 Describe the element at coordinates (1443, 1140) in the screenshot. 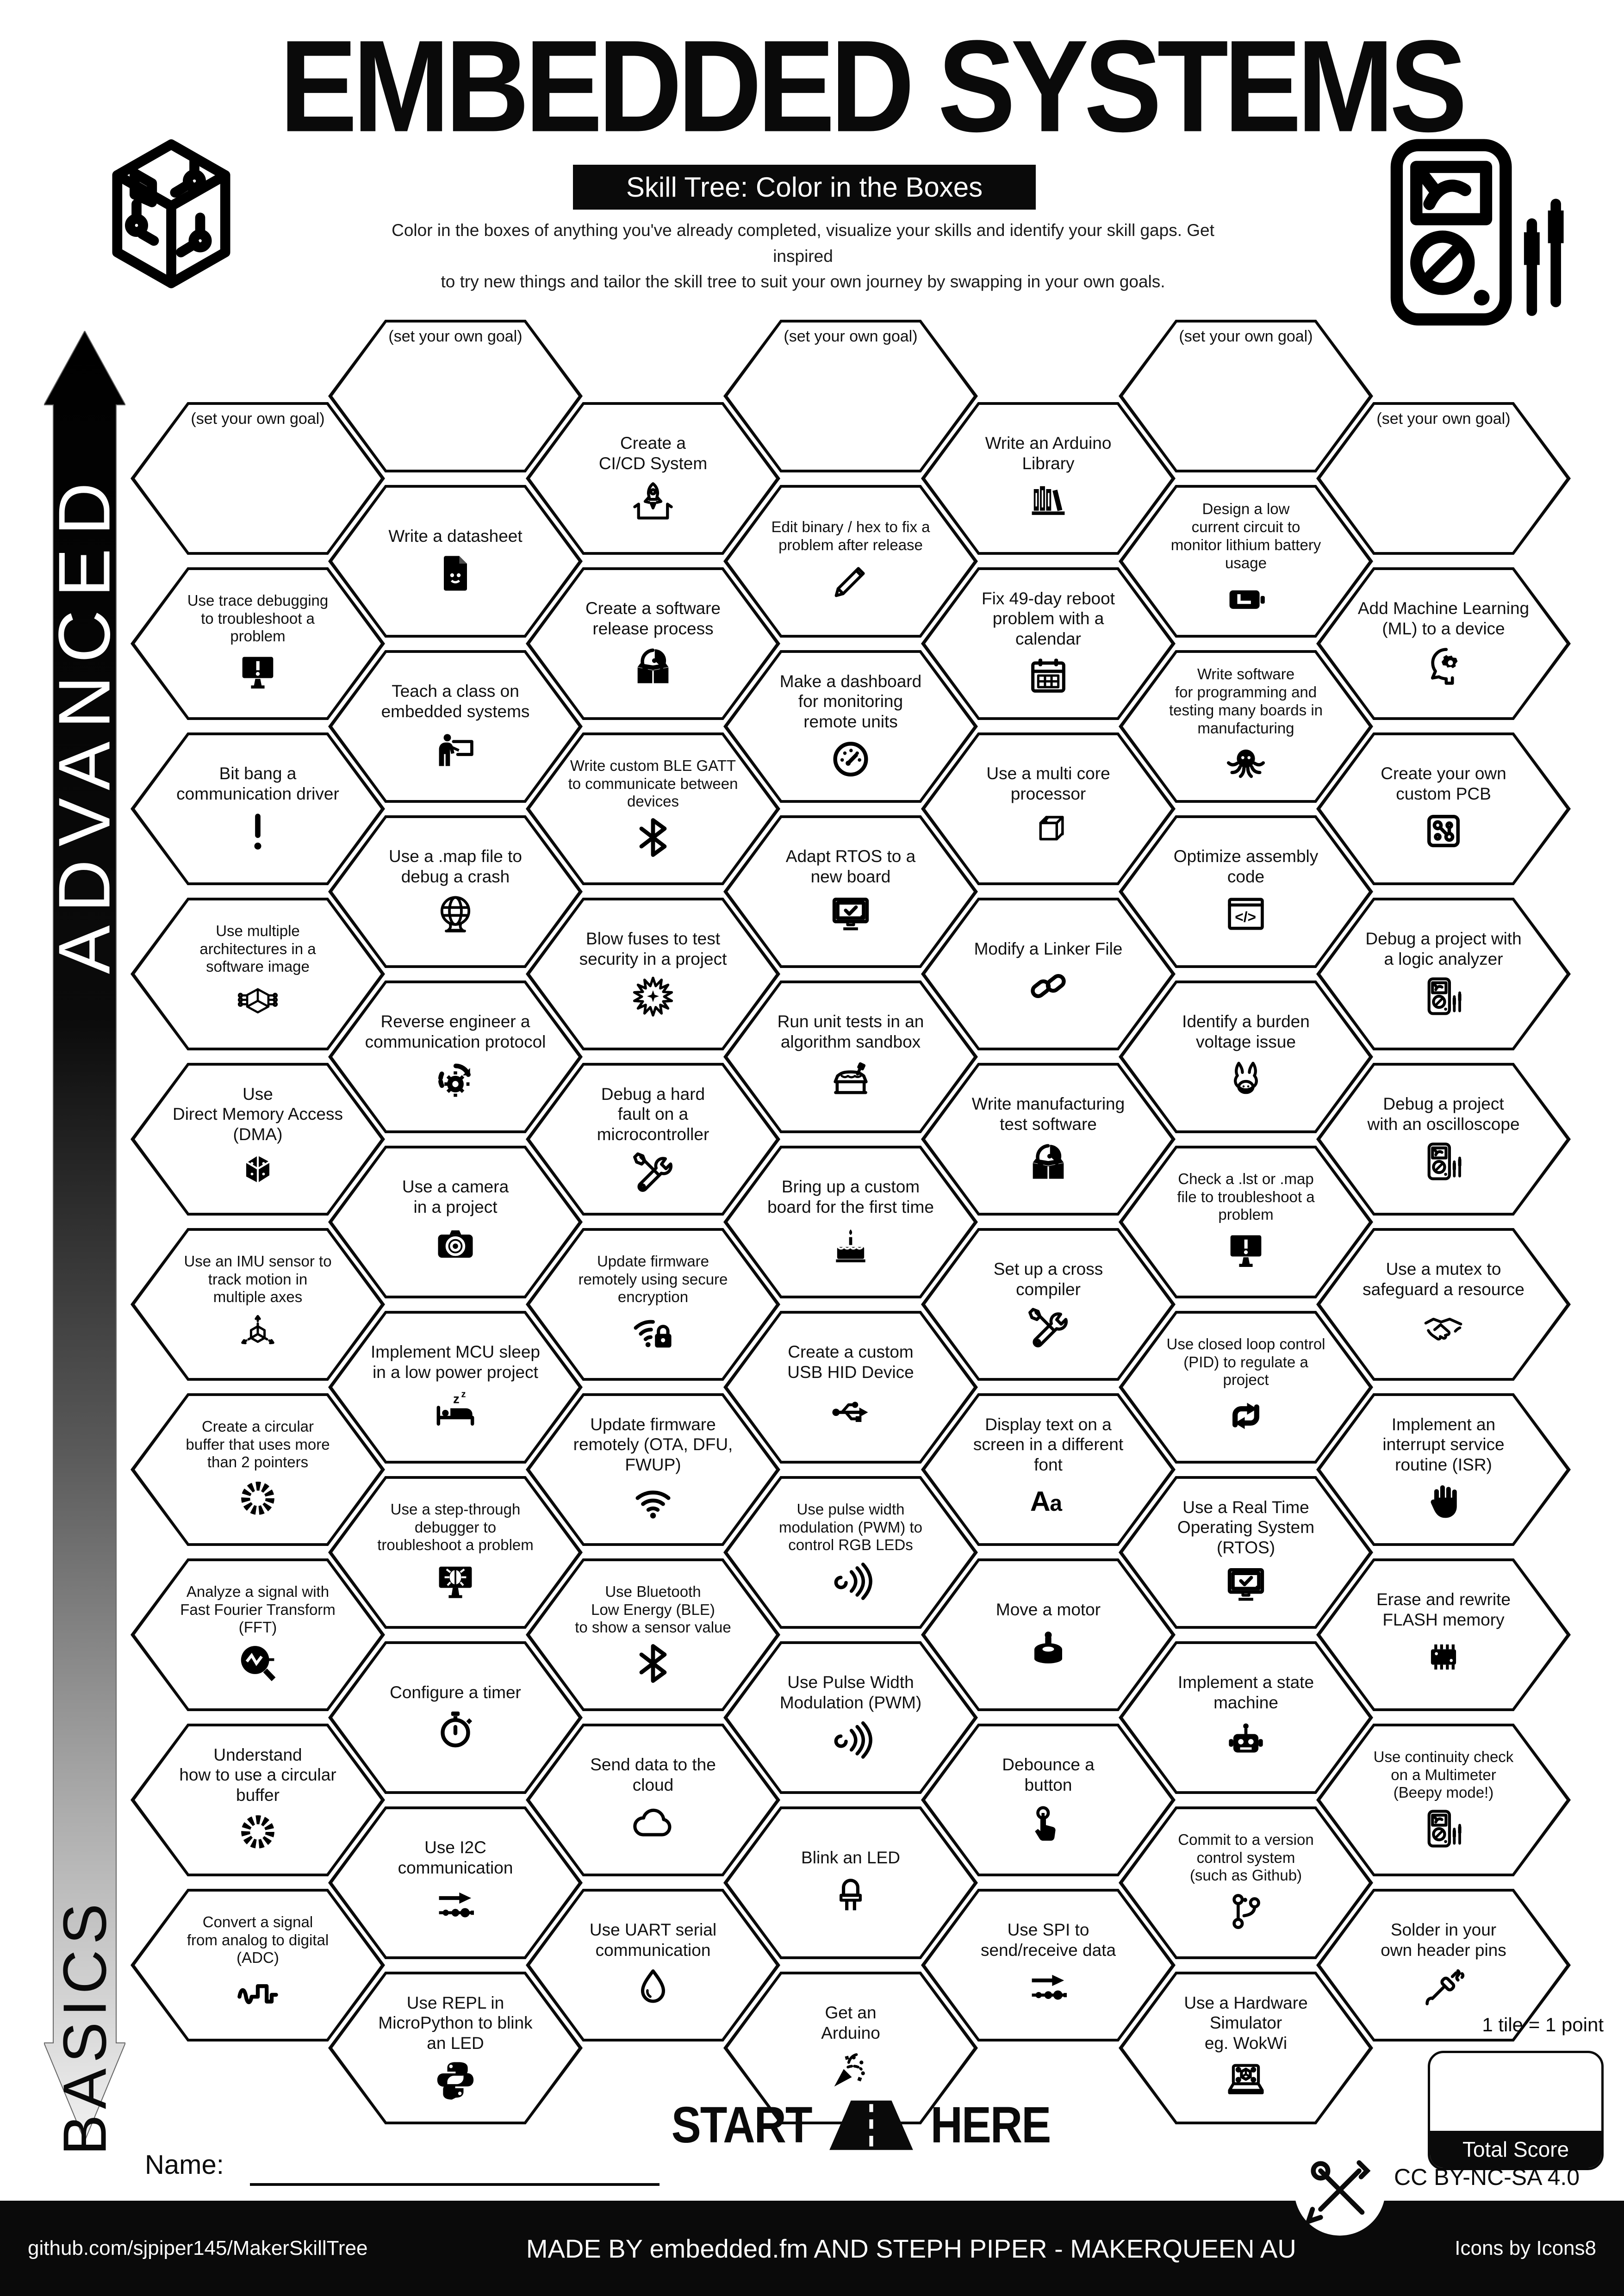

I see `skill-tile: Debug a project with an oscilloscope` at that location.